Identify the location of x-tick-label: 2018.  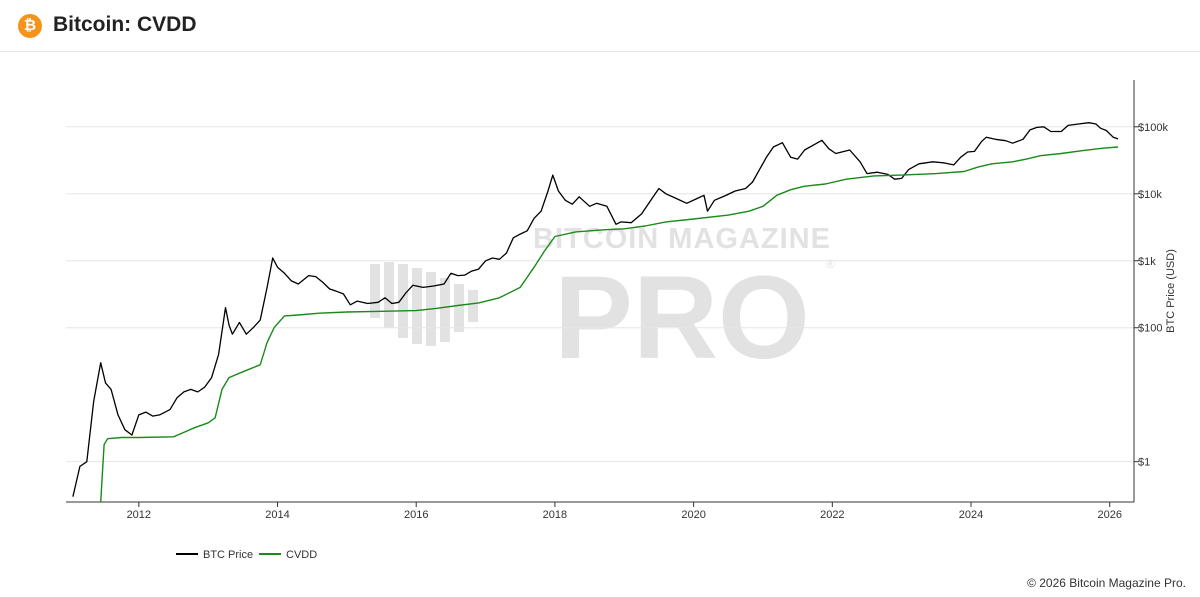
(555, 515).